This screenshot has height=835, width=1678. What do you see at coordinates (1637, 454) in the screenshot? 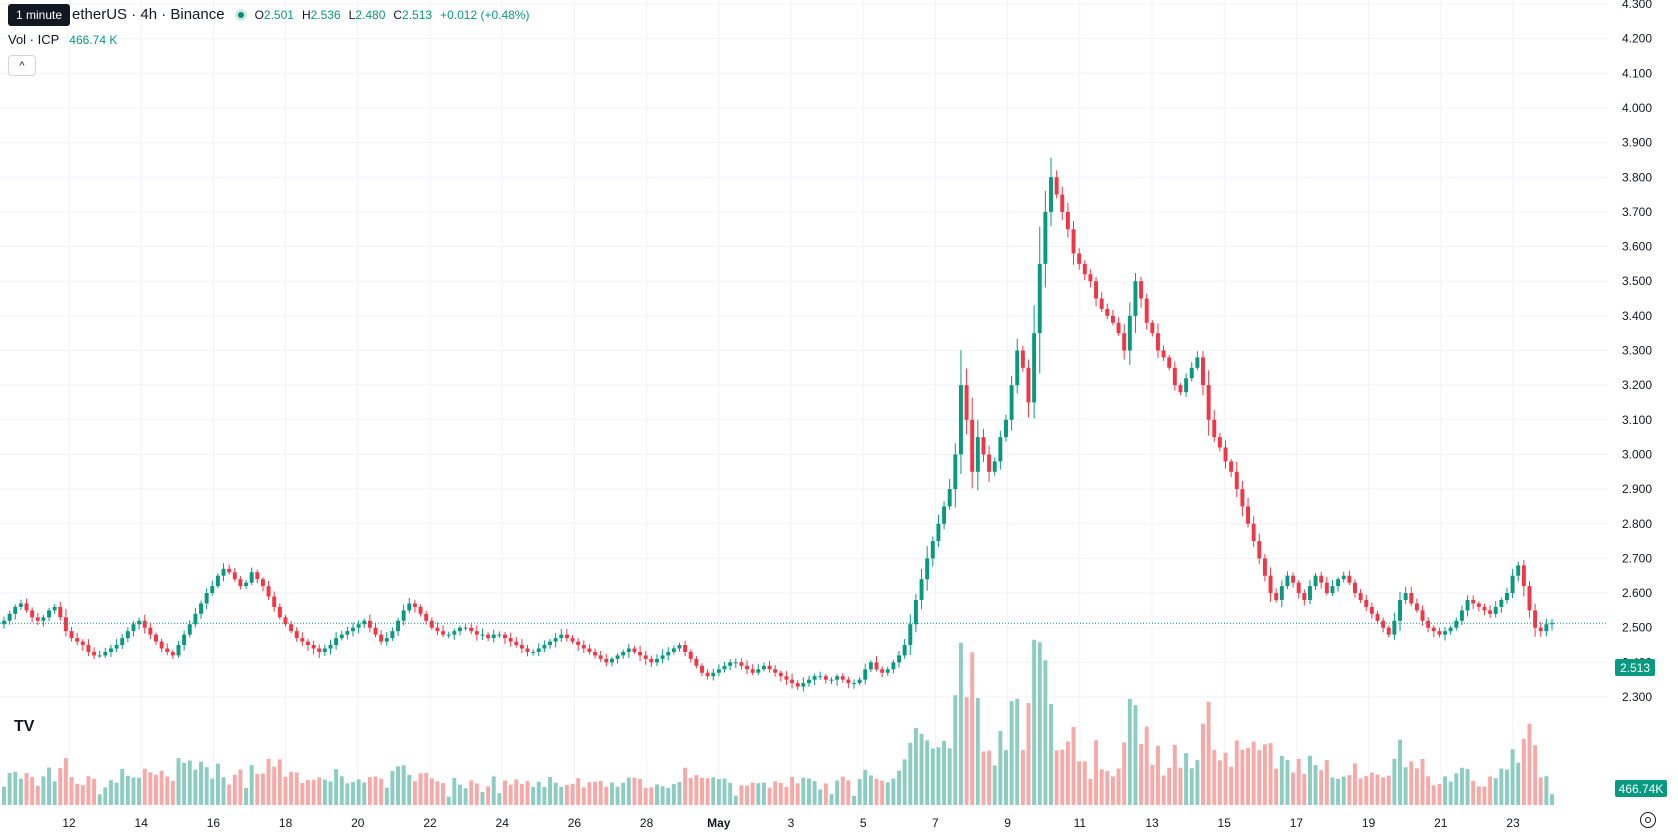
I see `y-tick-label: 3.000` at bounding box center [1637, 454].